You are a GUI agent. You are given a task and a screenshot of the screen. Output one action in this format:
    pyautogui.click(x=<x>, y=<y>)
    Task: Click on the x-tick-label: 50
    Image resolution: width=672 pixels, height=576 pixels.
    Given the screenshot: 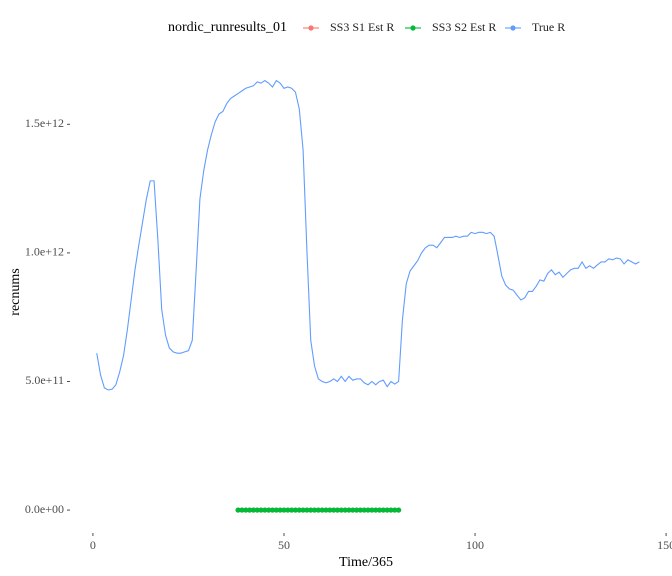 What is the action you would take?
    pyautogui.click(x=284, y=545)
    